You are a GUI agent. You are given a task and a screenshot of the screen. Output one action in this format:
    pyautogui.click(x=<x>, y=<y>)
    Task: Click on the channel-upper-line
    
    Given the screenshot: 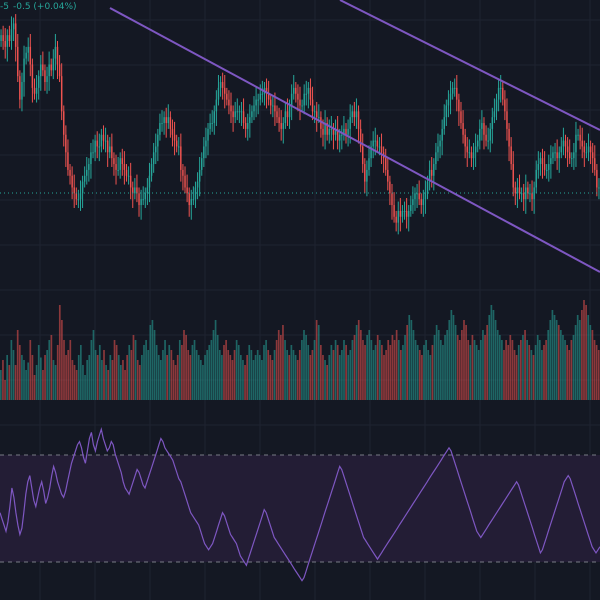 What is the action you would take?
    pyautogui.click(x=469, y=65)
    